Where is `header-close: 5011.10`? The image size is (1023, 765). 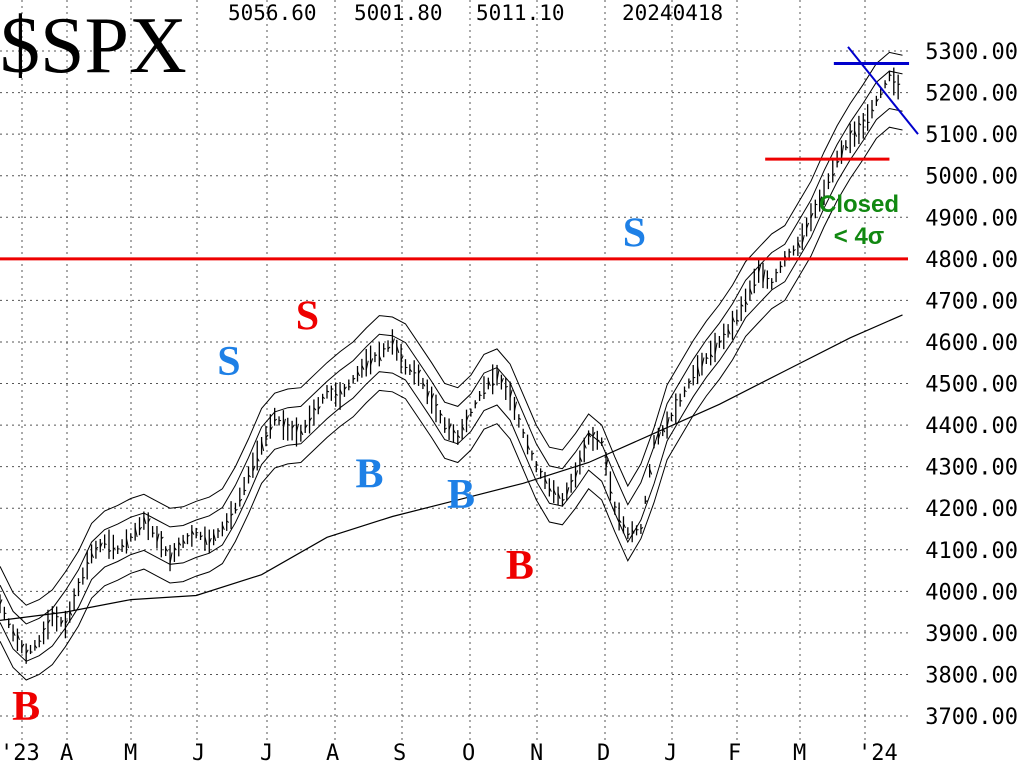
header-close: 5011.10 is located at coordinates (520, 13).